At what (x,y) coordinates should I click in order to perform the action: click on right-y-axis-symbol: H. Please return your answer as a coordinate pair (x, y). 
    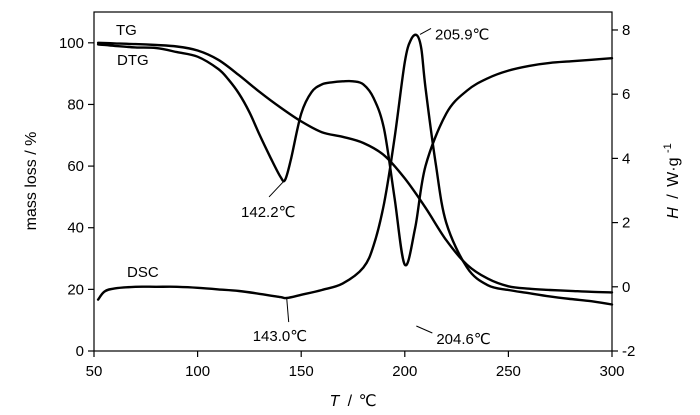
    Looking at the image, I should click on (673, 213).